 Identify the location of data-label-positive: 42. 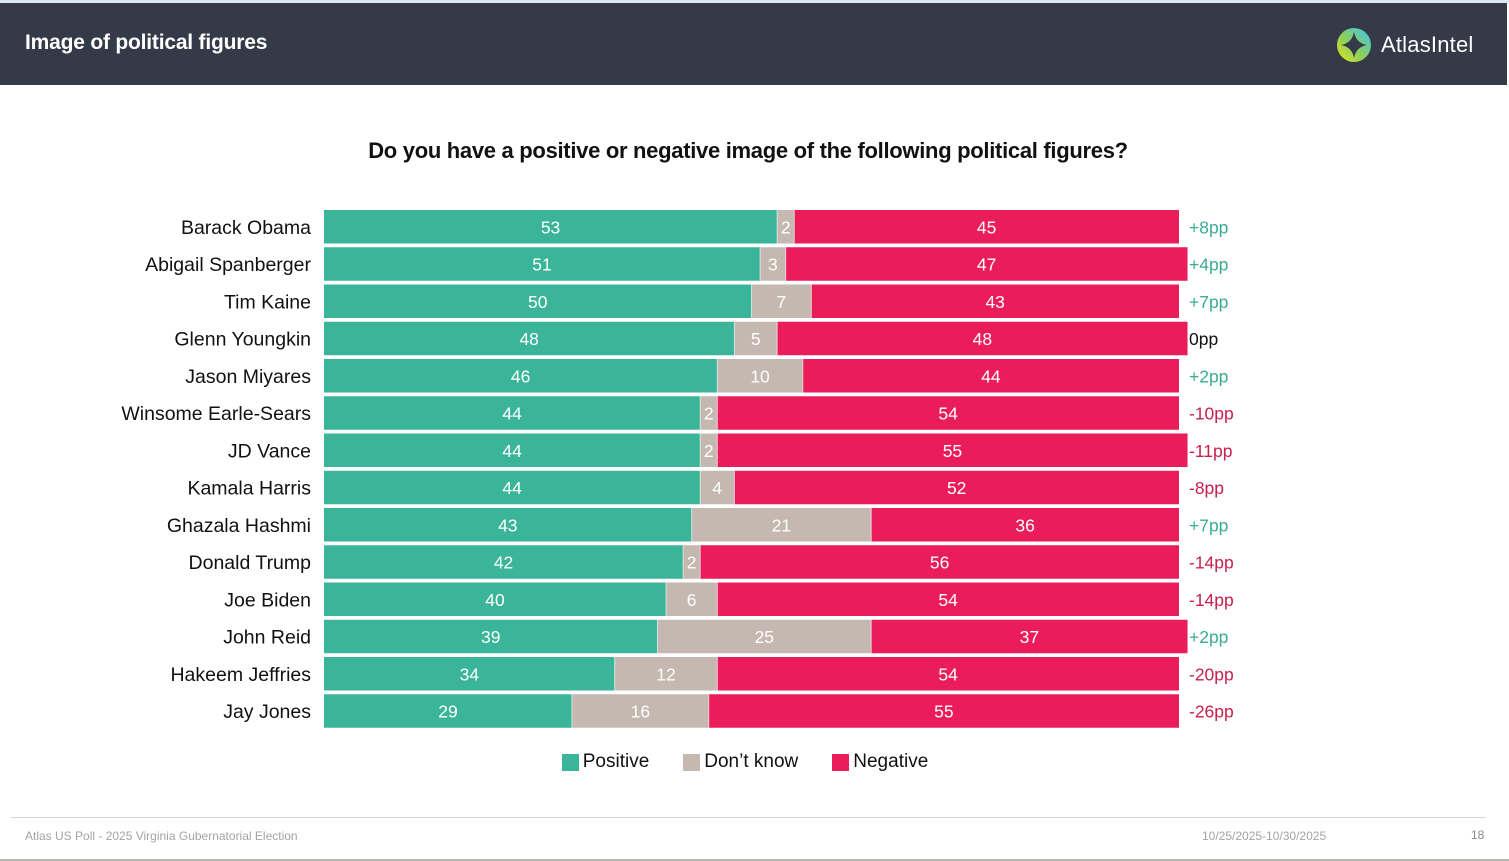
(503, 563).